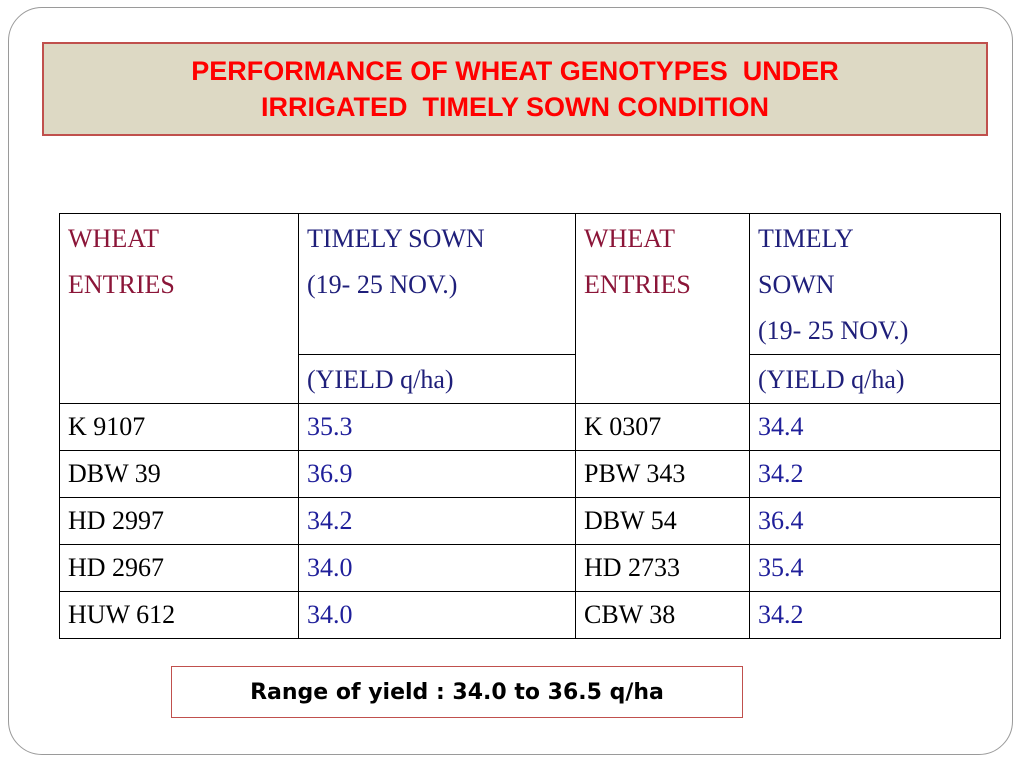  I want to click on entry-cell: HD 2997, so click(179, 521).